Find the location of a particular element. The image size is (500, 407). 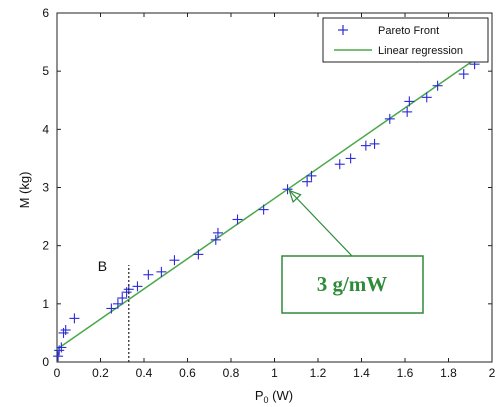

x-tick-label: 1.2 is located at coordinates (318, 373).